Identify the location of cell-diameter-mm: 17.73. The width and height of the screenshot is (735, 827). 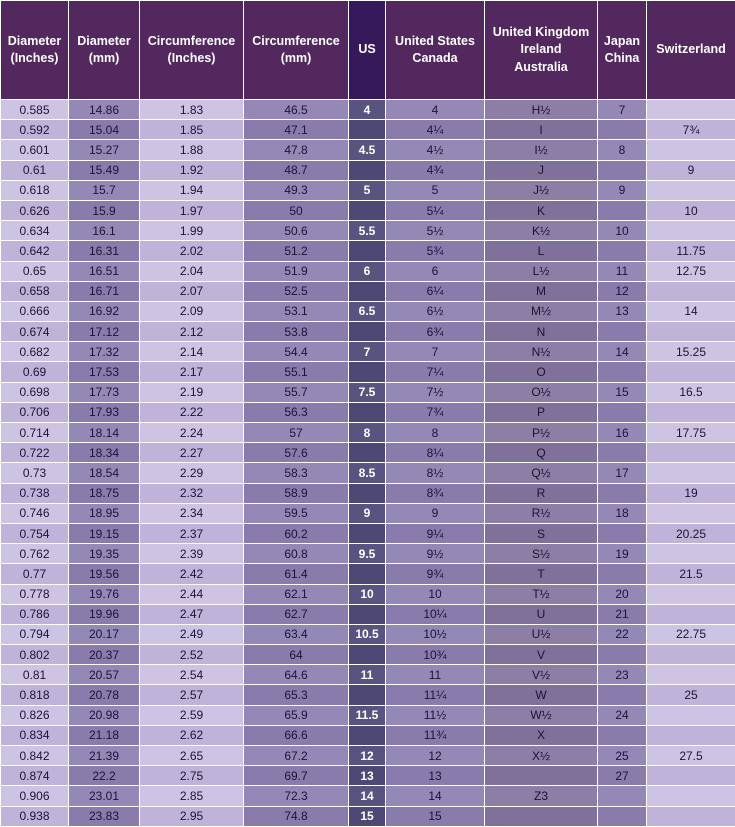
(104, 392).